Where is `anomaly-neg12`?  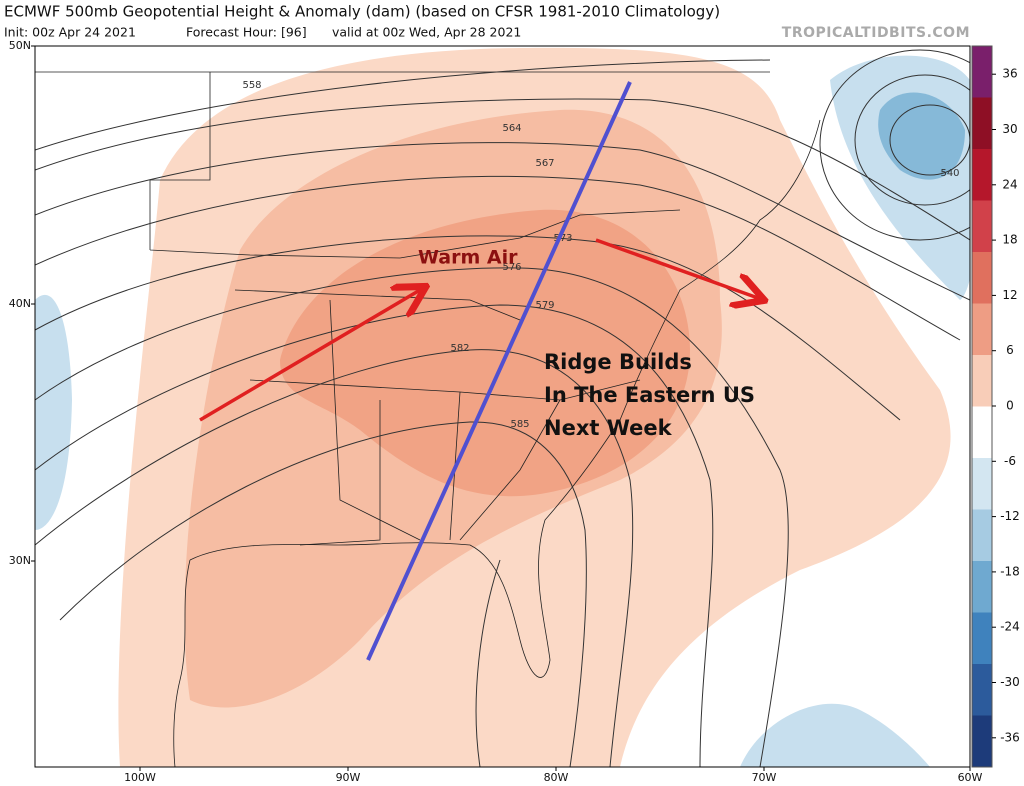 anomaly-neg12 is located at coordinates (921, 136).